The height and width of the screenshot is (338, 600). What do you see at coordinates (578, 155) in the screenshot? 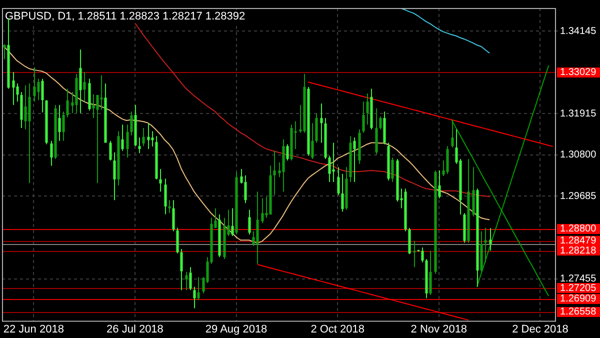
I see `y-tick-label: 1.30800` at bounding box center [578, 155].